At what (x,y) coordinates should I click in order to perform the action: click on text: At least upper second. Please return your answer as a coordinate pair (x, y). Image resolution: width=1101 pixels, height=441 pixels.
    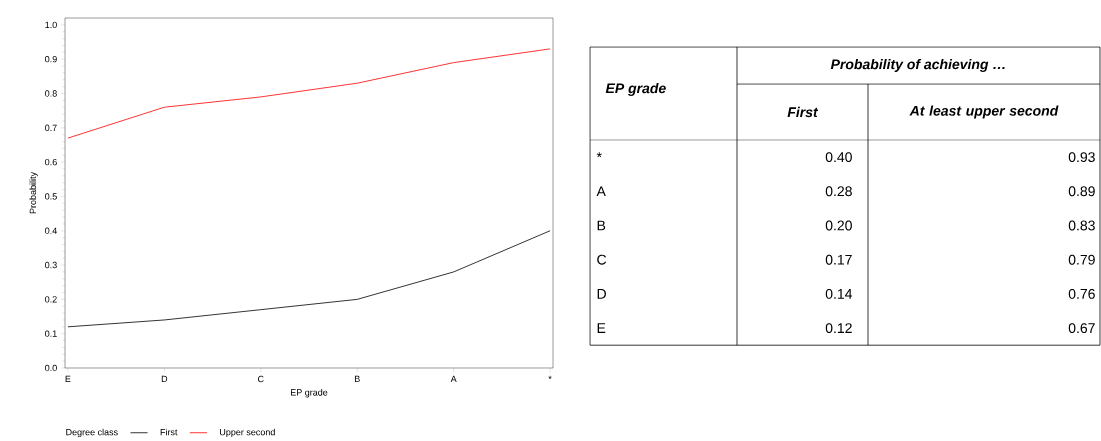
    Looking at the image, I should click on (984, 112).